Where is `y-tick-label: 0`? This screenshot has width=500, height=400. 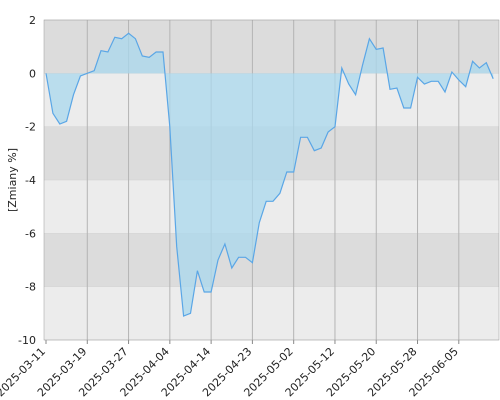 y-tick-label: 0 is located at coordinates (32, 73).